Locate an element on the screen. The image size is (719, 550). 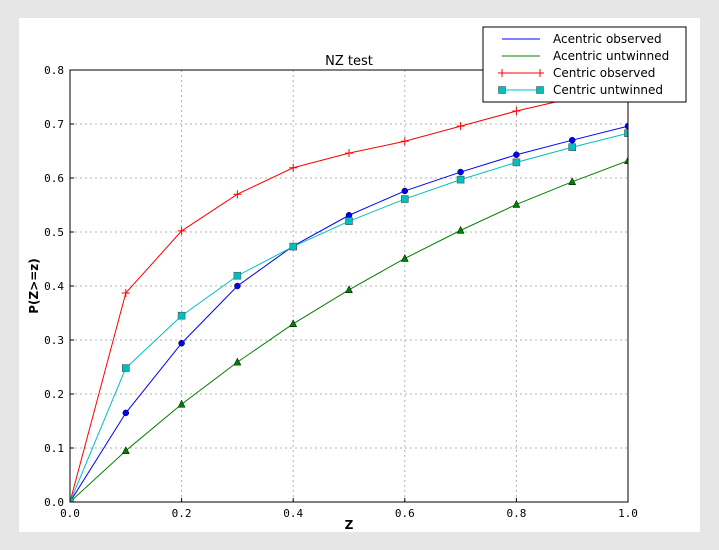
y-tick-label: 0.4 is located at coordinates (54, 286).